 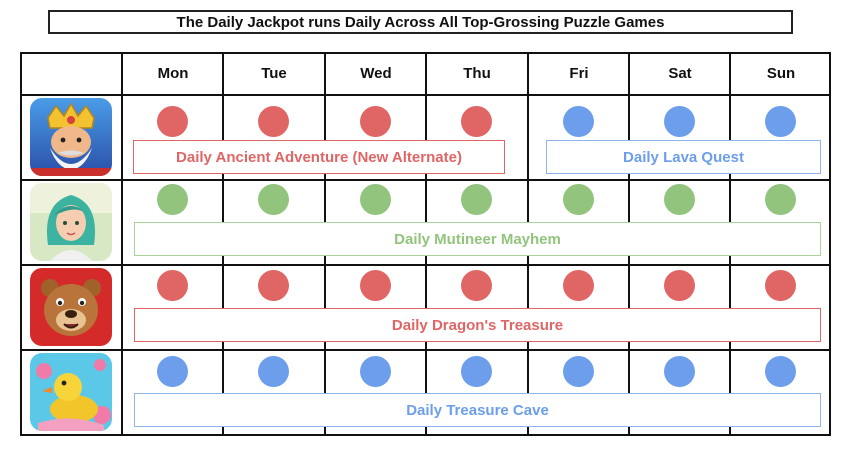 I want to click on day-header-tue: Tue, so click(x=274, y=73).